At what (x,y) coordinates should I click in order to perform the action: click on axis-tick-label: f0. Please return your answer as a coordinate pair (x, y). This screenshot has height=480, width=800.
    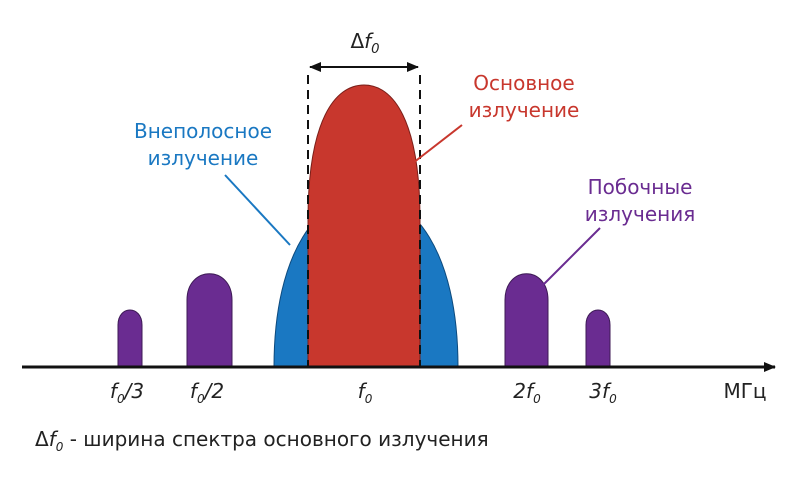
    Looking at the image, I should click on (365, 392).